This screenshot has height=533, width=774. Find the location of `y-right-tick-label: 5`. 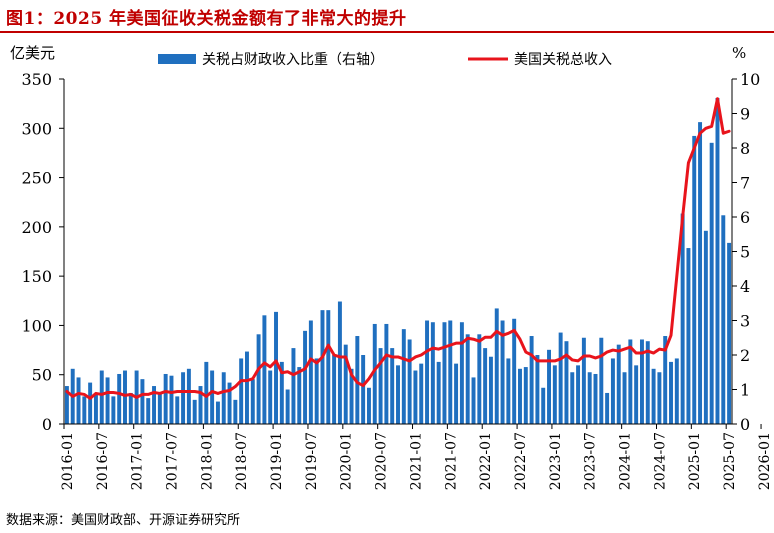

y-right-tick-label: 5 is located at coordinates (745, 252).